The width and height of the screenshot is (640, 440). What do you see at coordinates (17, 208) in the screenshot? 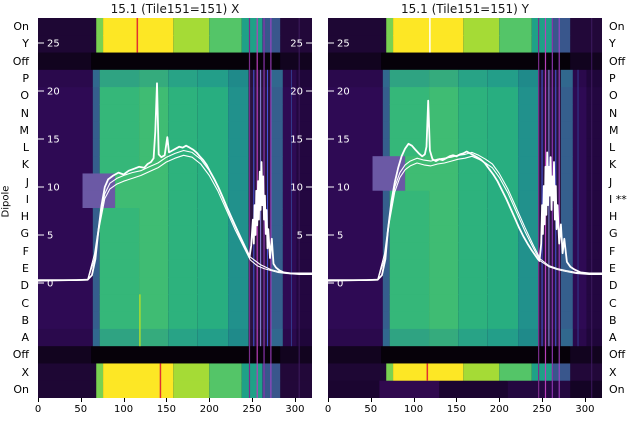
I see `dipole-labels-left: On Y Off P O N M L K J I H G F E D C B A Off X On` at bounding box center [17, 208].